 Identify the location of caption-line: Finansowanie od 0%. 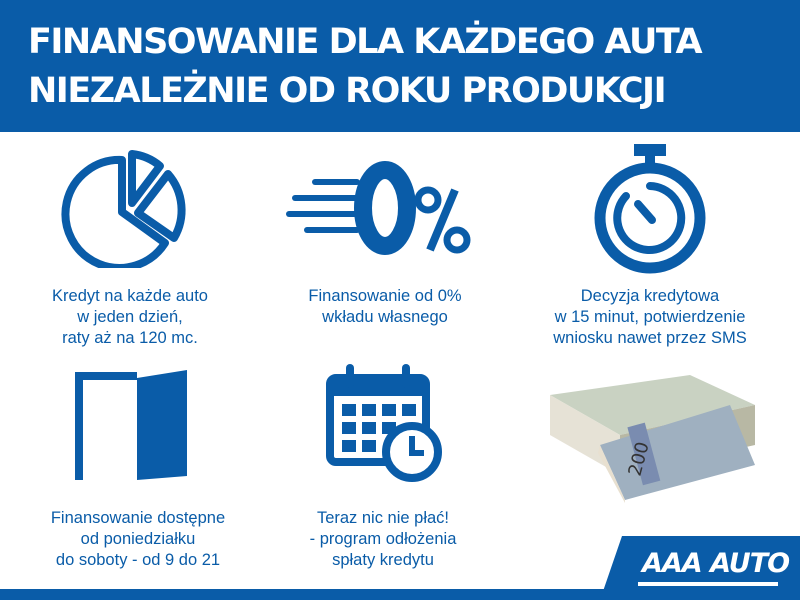
(385, 296).